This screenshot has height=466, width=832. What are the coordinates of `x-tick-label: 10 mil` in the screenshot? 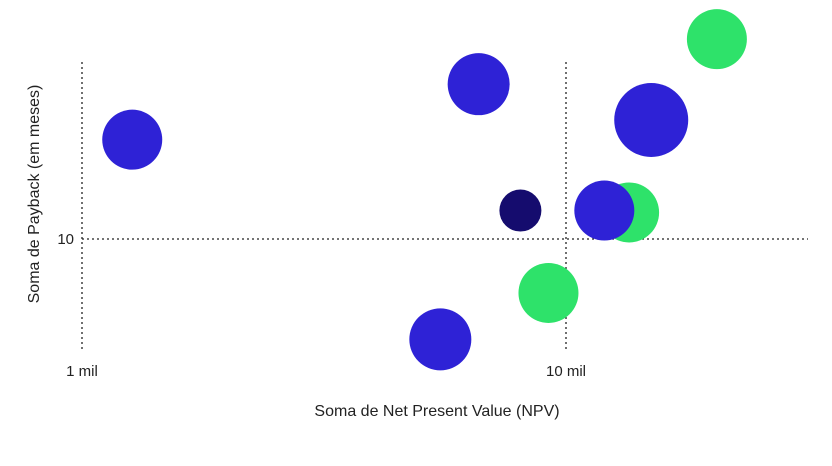 It's located at (566, 371).